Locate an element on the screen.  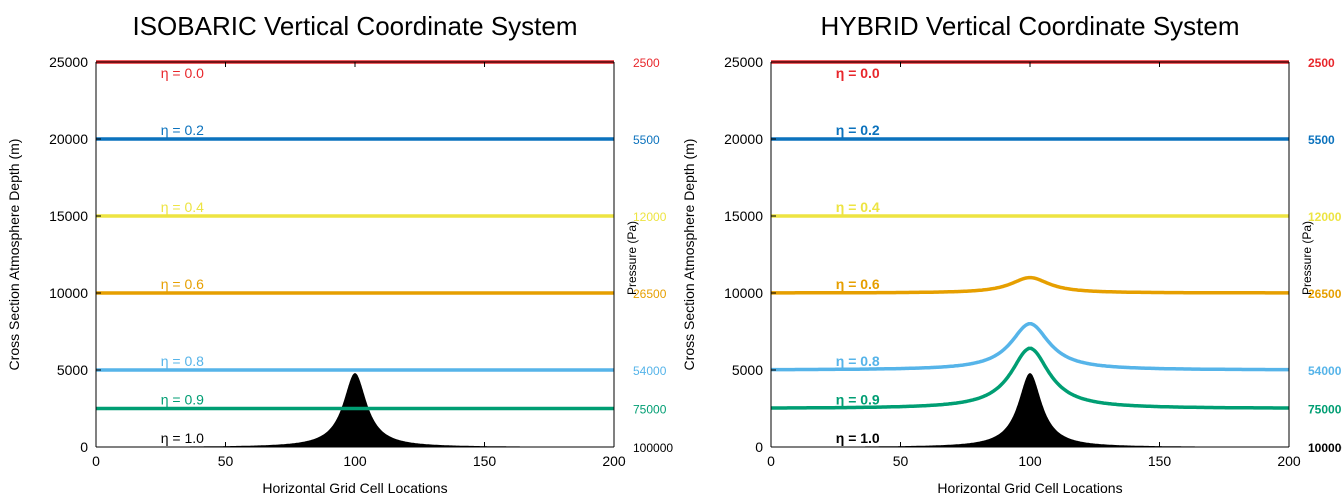
chart-title: HYBRID Vertical Coordinate System is located at coordinates (1029, 26).